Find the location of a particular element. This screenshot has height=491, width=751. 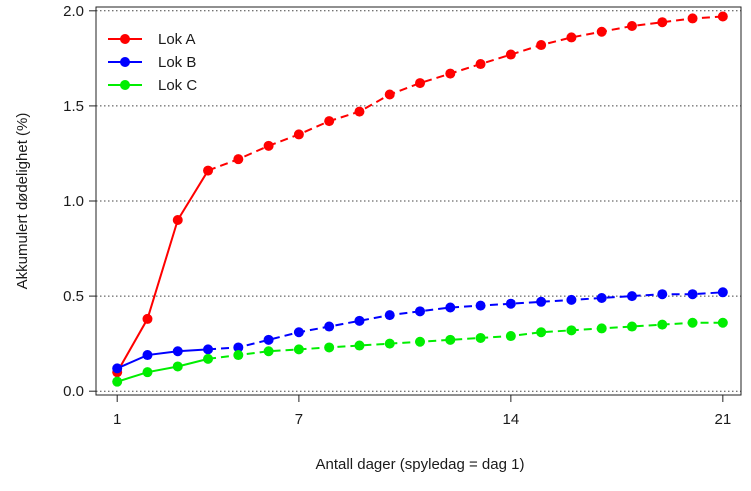

y-tick-label: 0.5 is located at coordinates (73, 296).